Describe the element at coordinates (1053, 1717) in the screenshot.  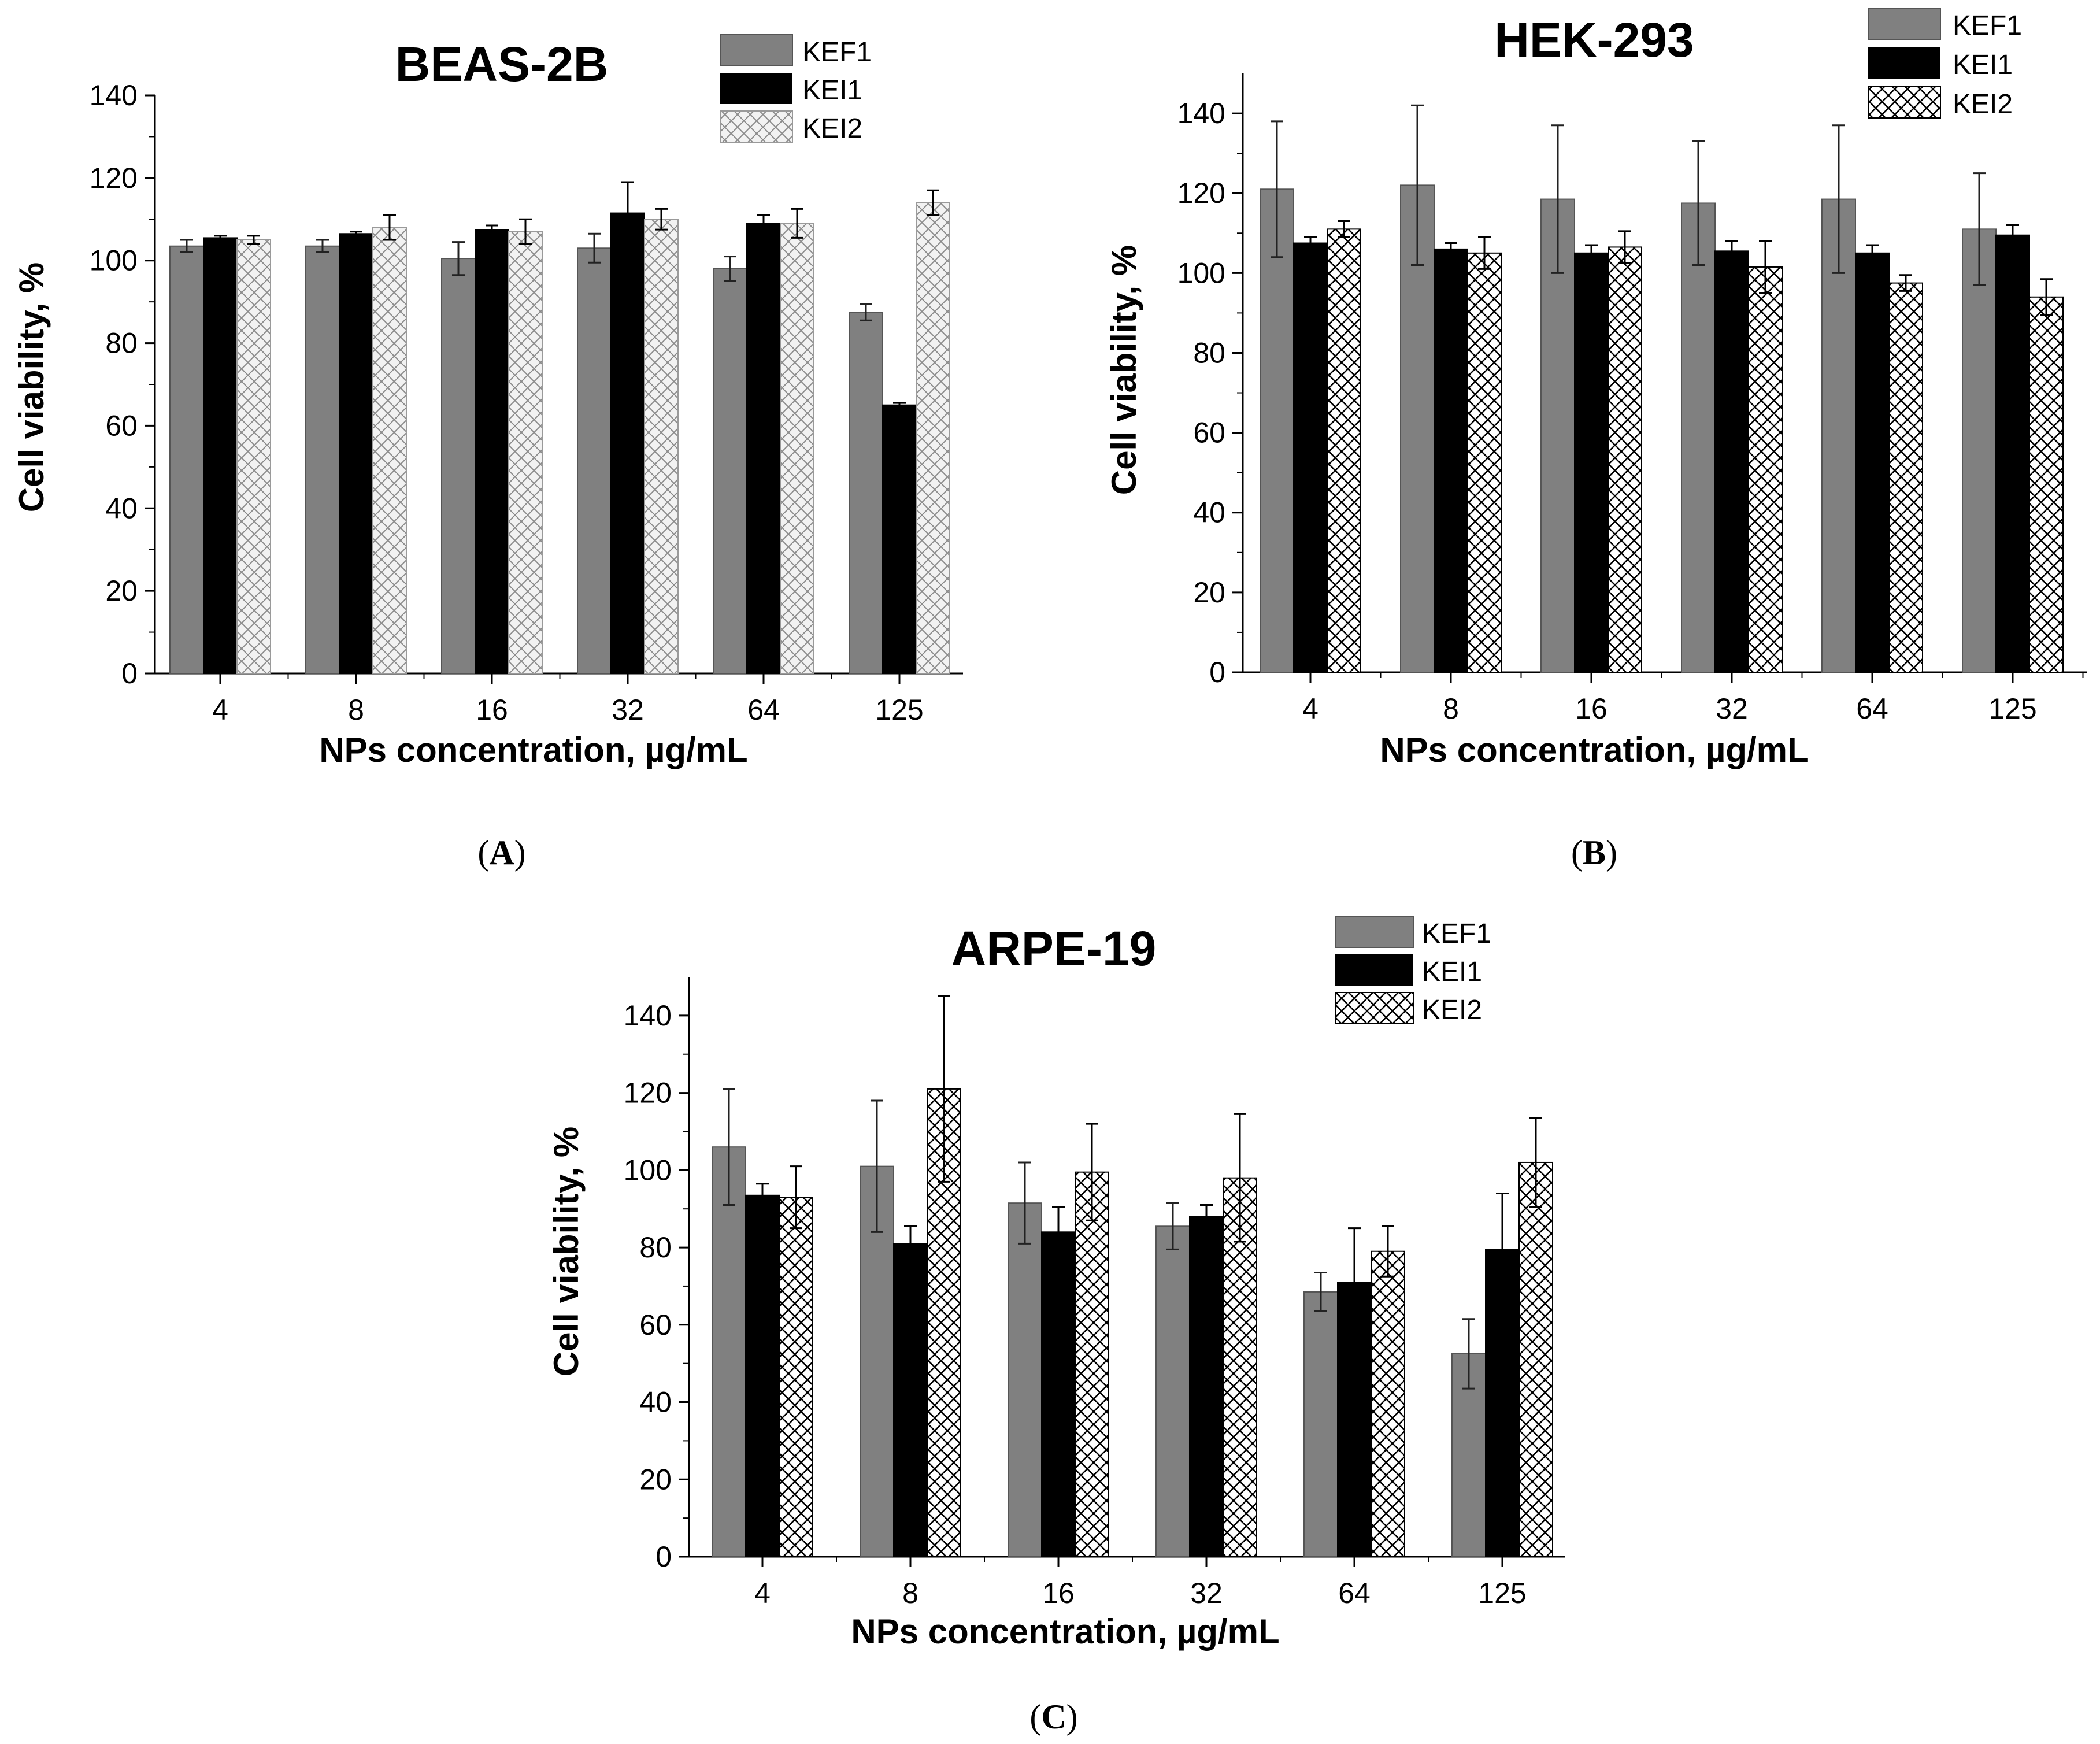
I see `panel-label-c: (C)` at that location.